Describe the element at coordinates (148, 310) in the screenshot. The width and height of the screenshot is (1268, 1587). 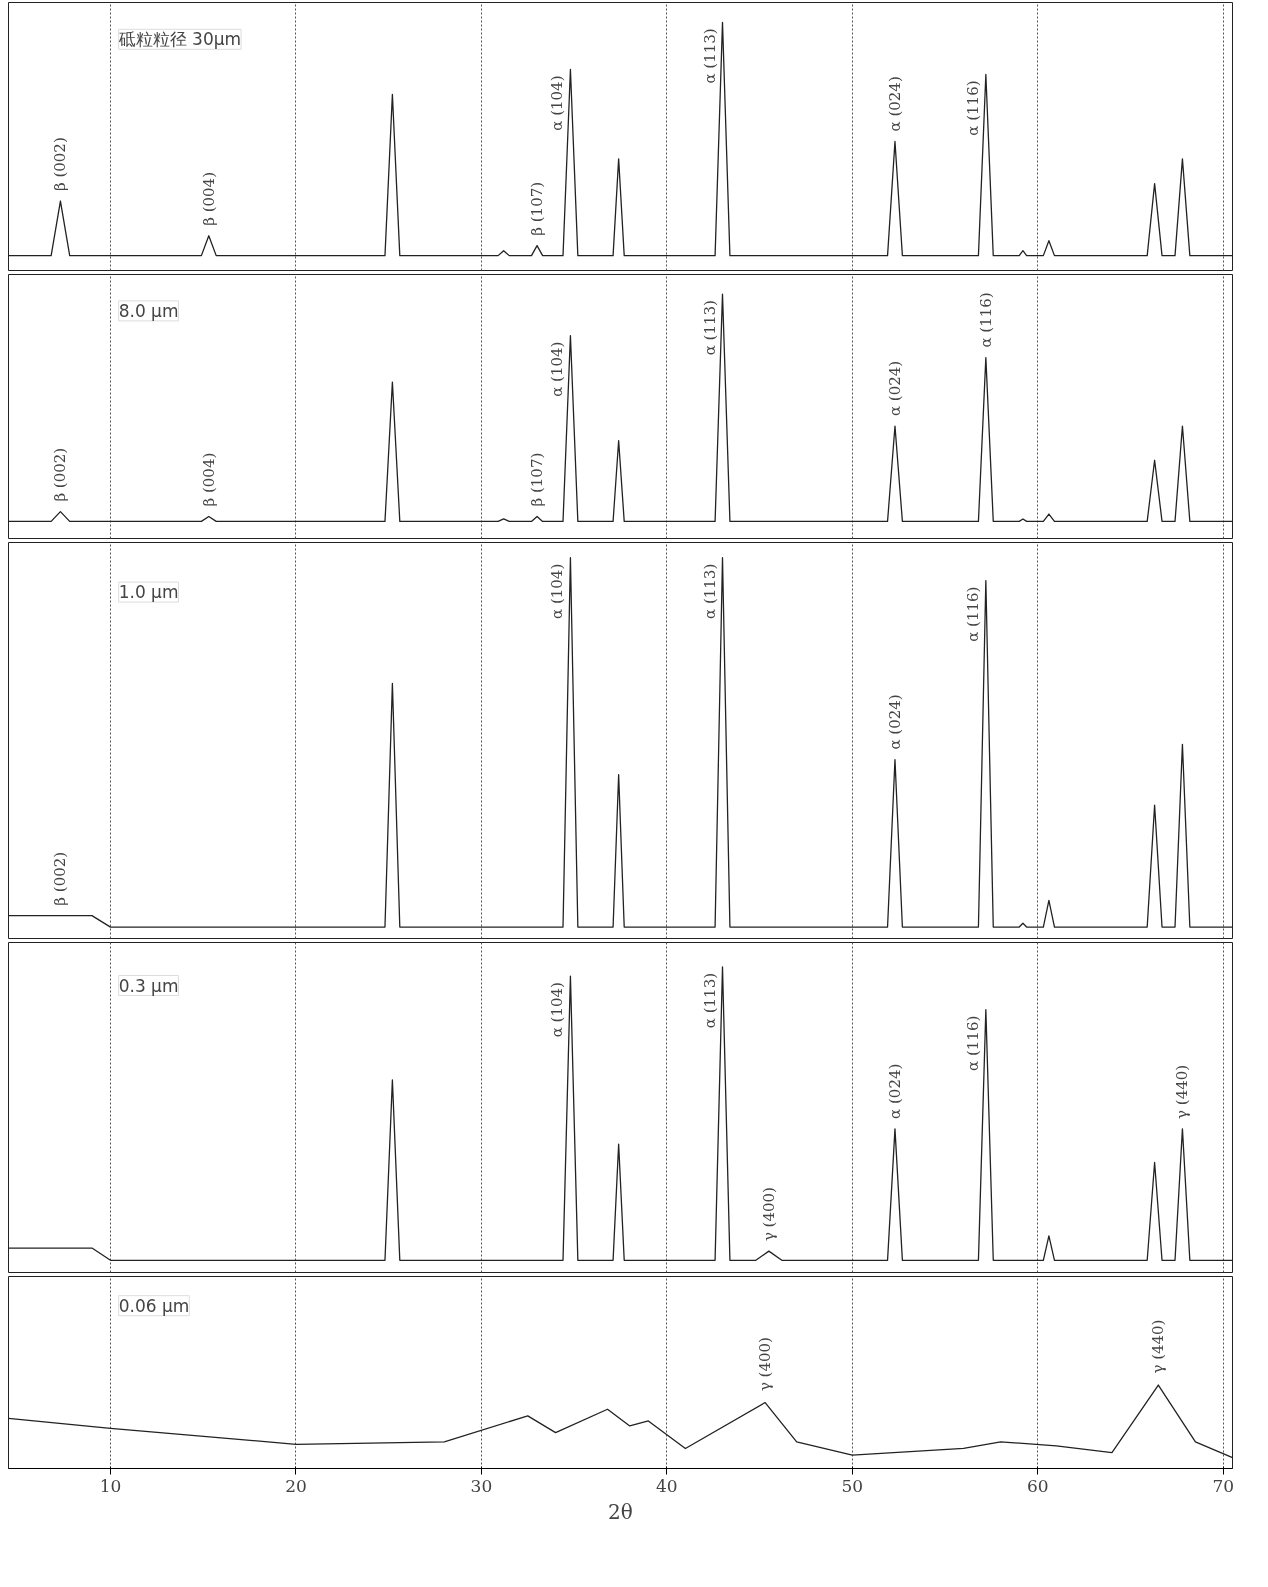
I see `chart-title: 8.0 μm` at that location.